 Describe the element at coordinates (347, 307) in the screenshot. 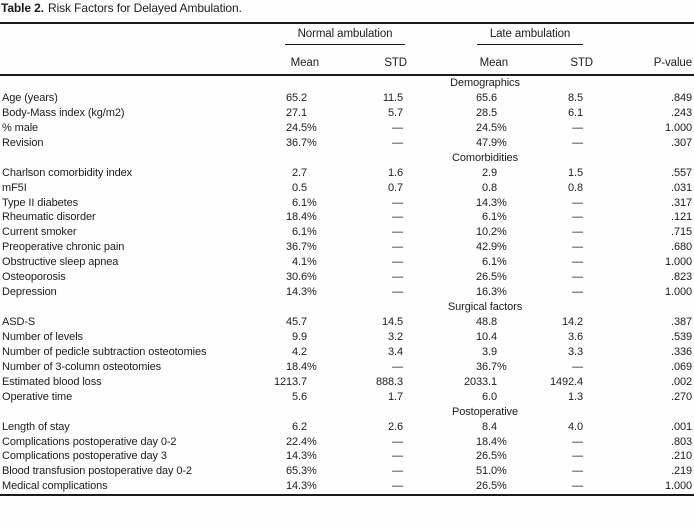

I see `section-header-row: Surgical factors` at that location.